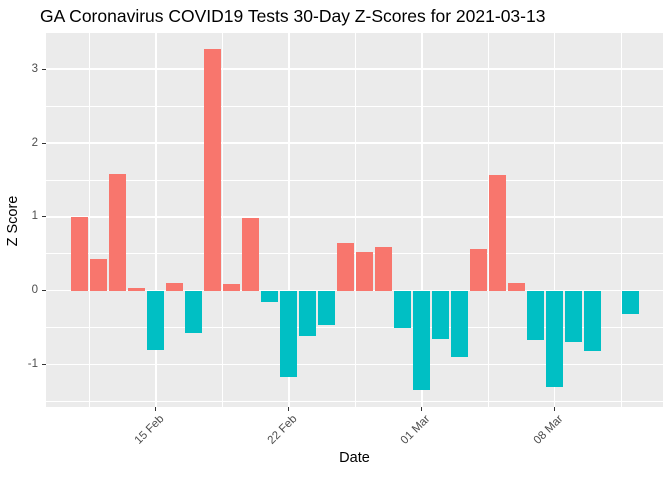 Image resolution: width=672 pixels, height=480 pixels. What do you see at coordinates (384, 269) in the screenshot?
I see `bar-27-feb` at bounding box center [384, 269].